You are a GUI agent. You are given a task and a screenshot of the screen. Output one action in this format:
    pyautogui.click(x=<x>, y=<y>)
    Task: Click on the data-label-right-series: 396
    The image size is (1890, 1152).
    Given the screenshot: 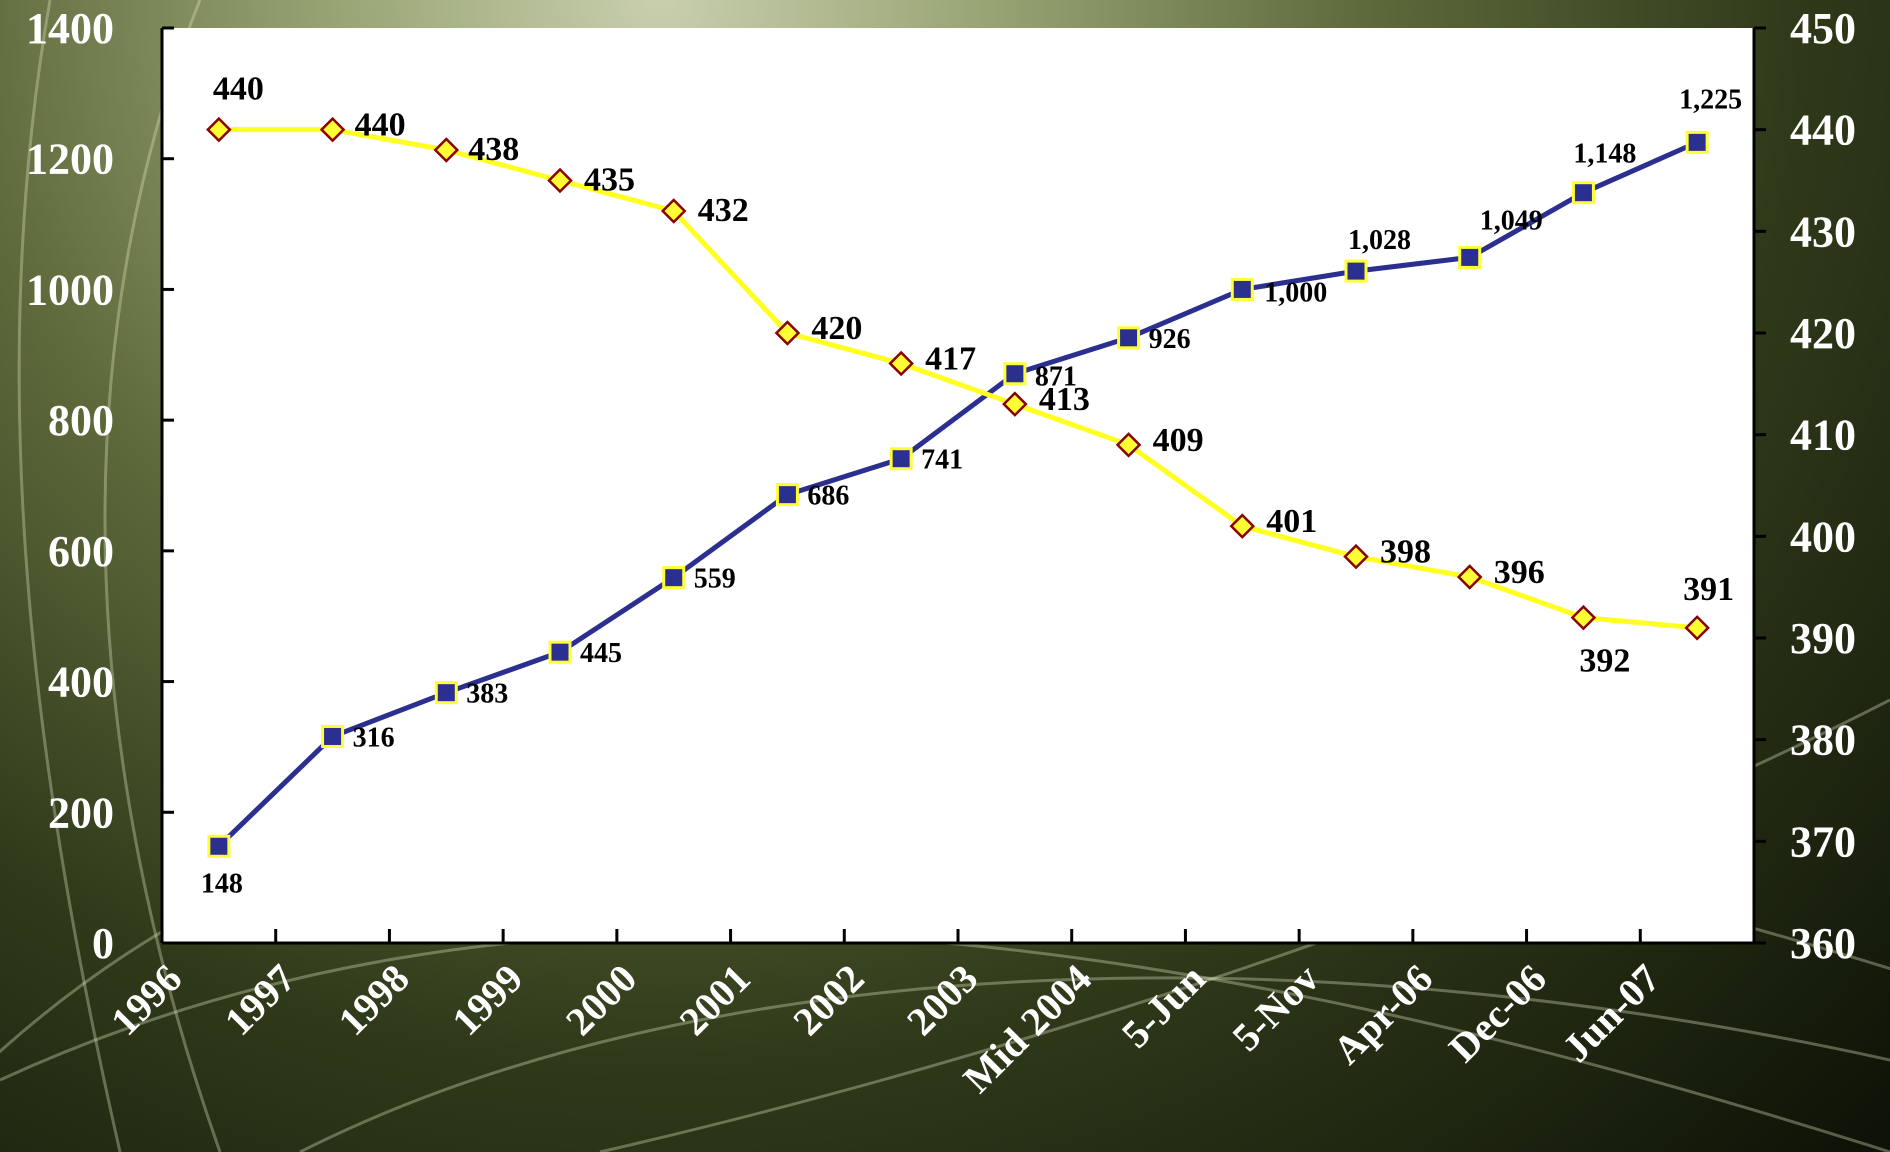 What is the action you would take?
    pyautogui.click(x=1519, y=572)
    